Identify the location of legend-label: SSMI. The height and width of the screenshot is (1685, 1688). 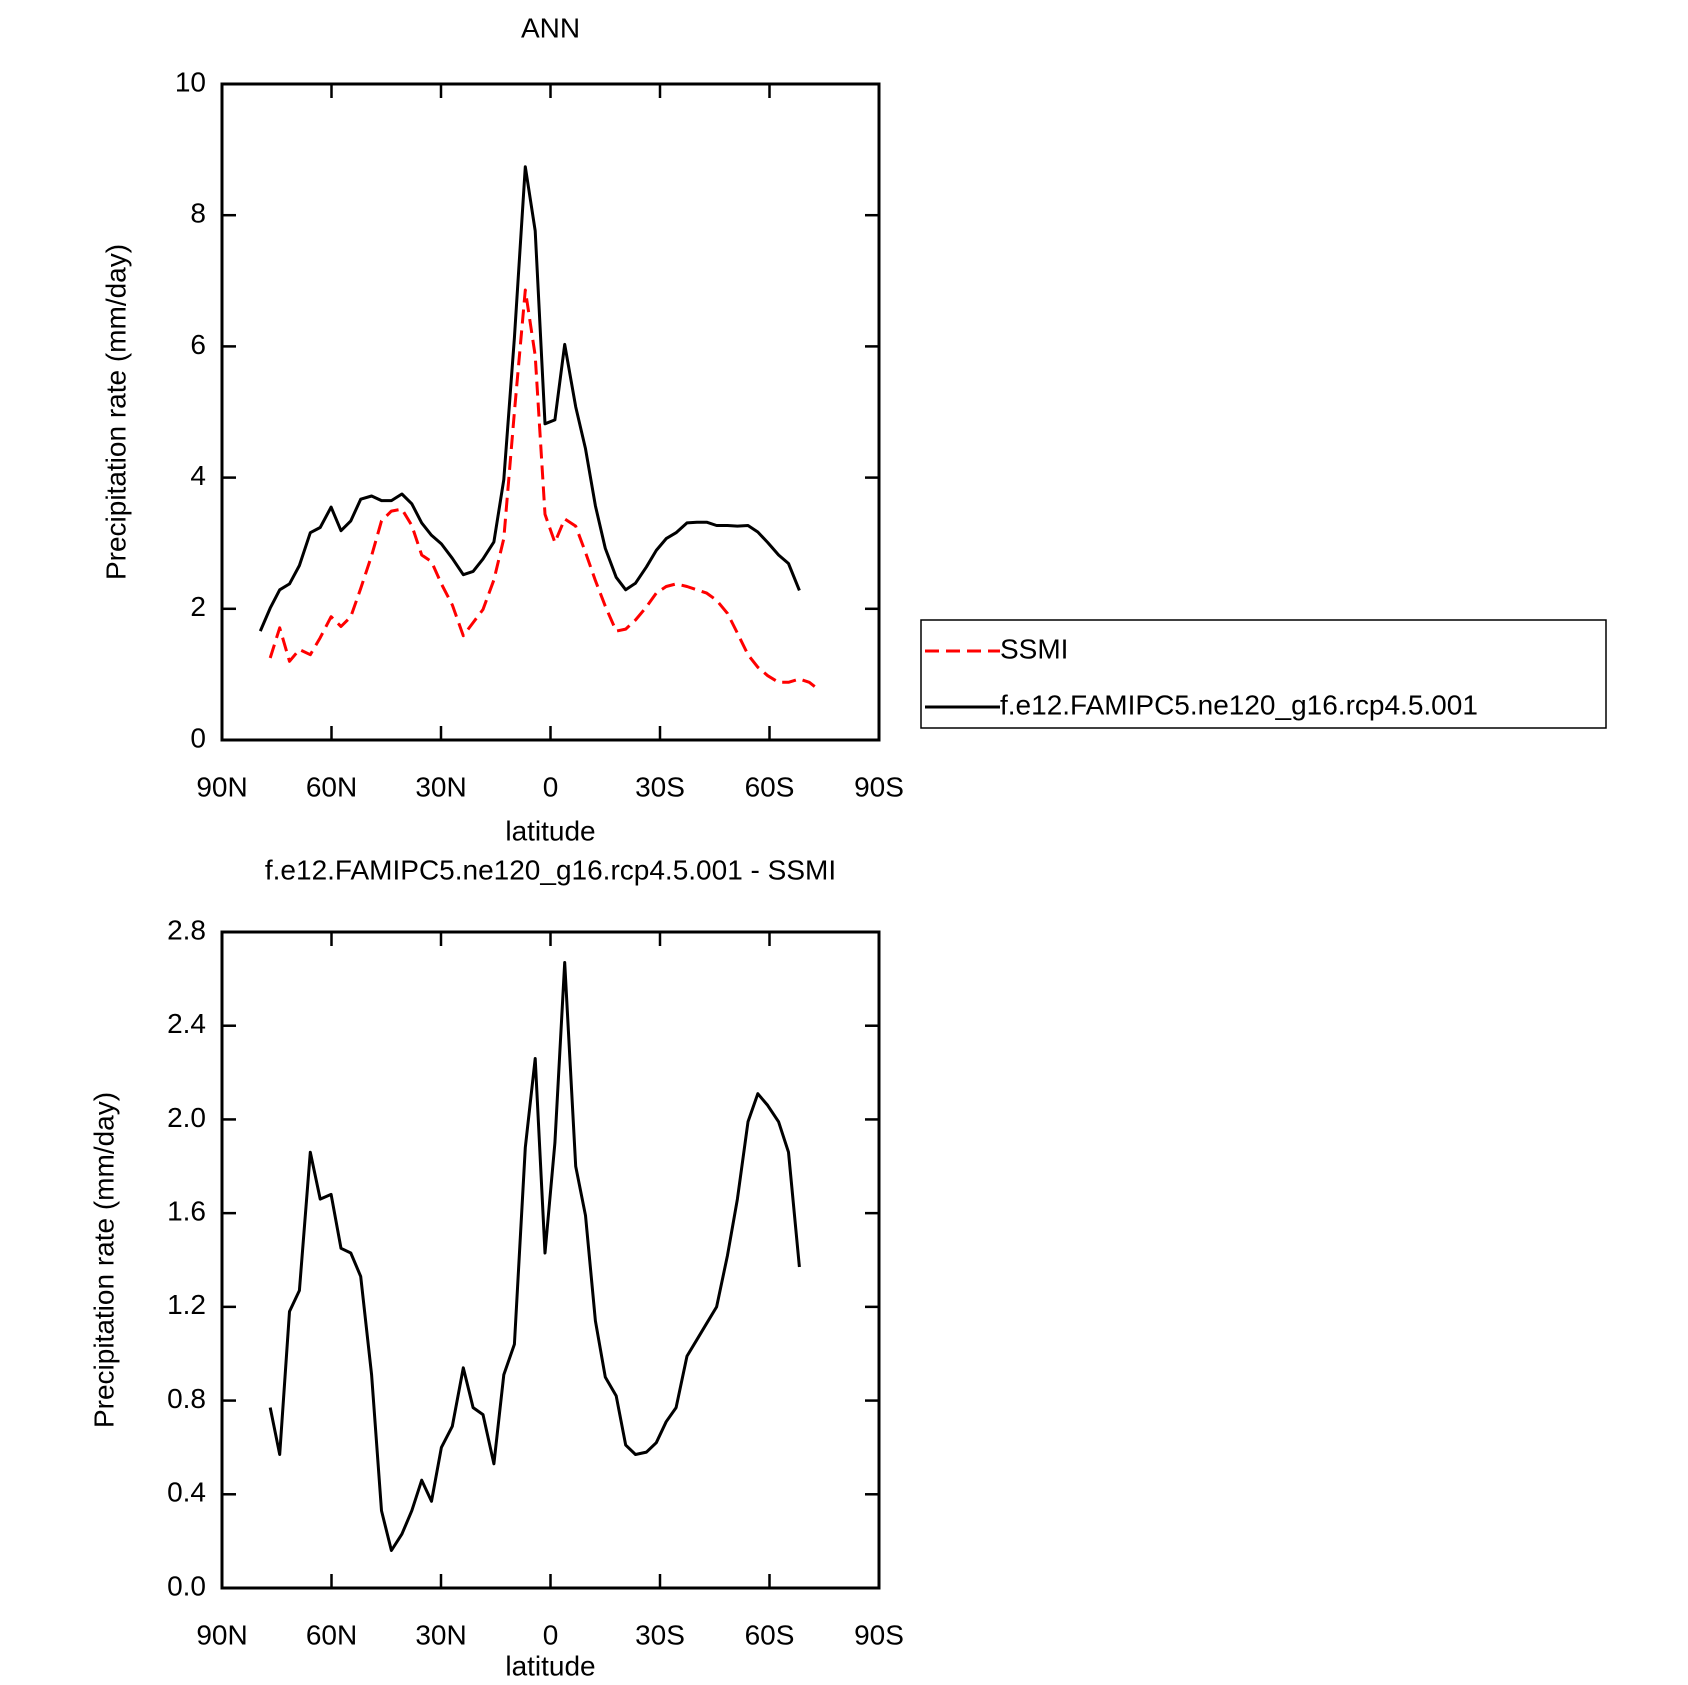
(1034, 648).